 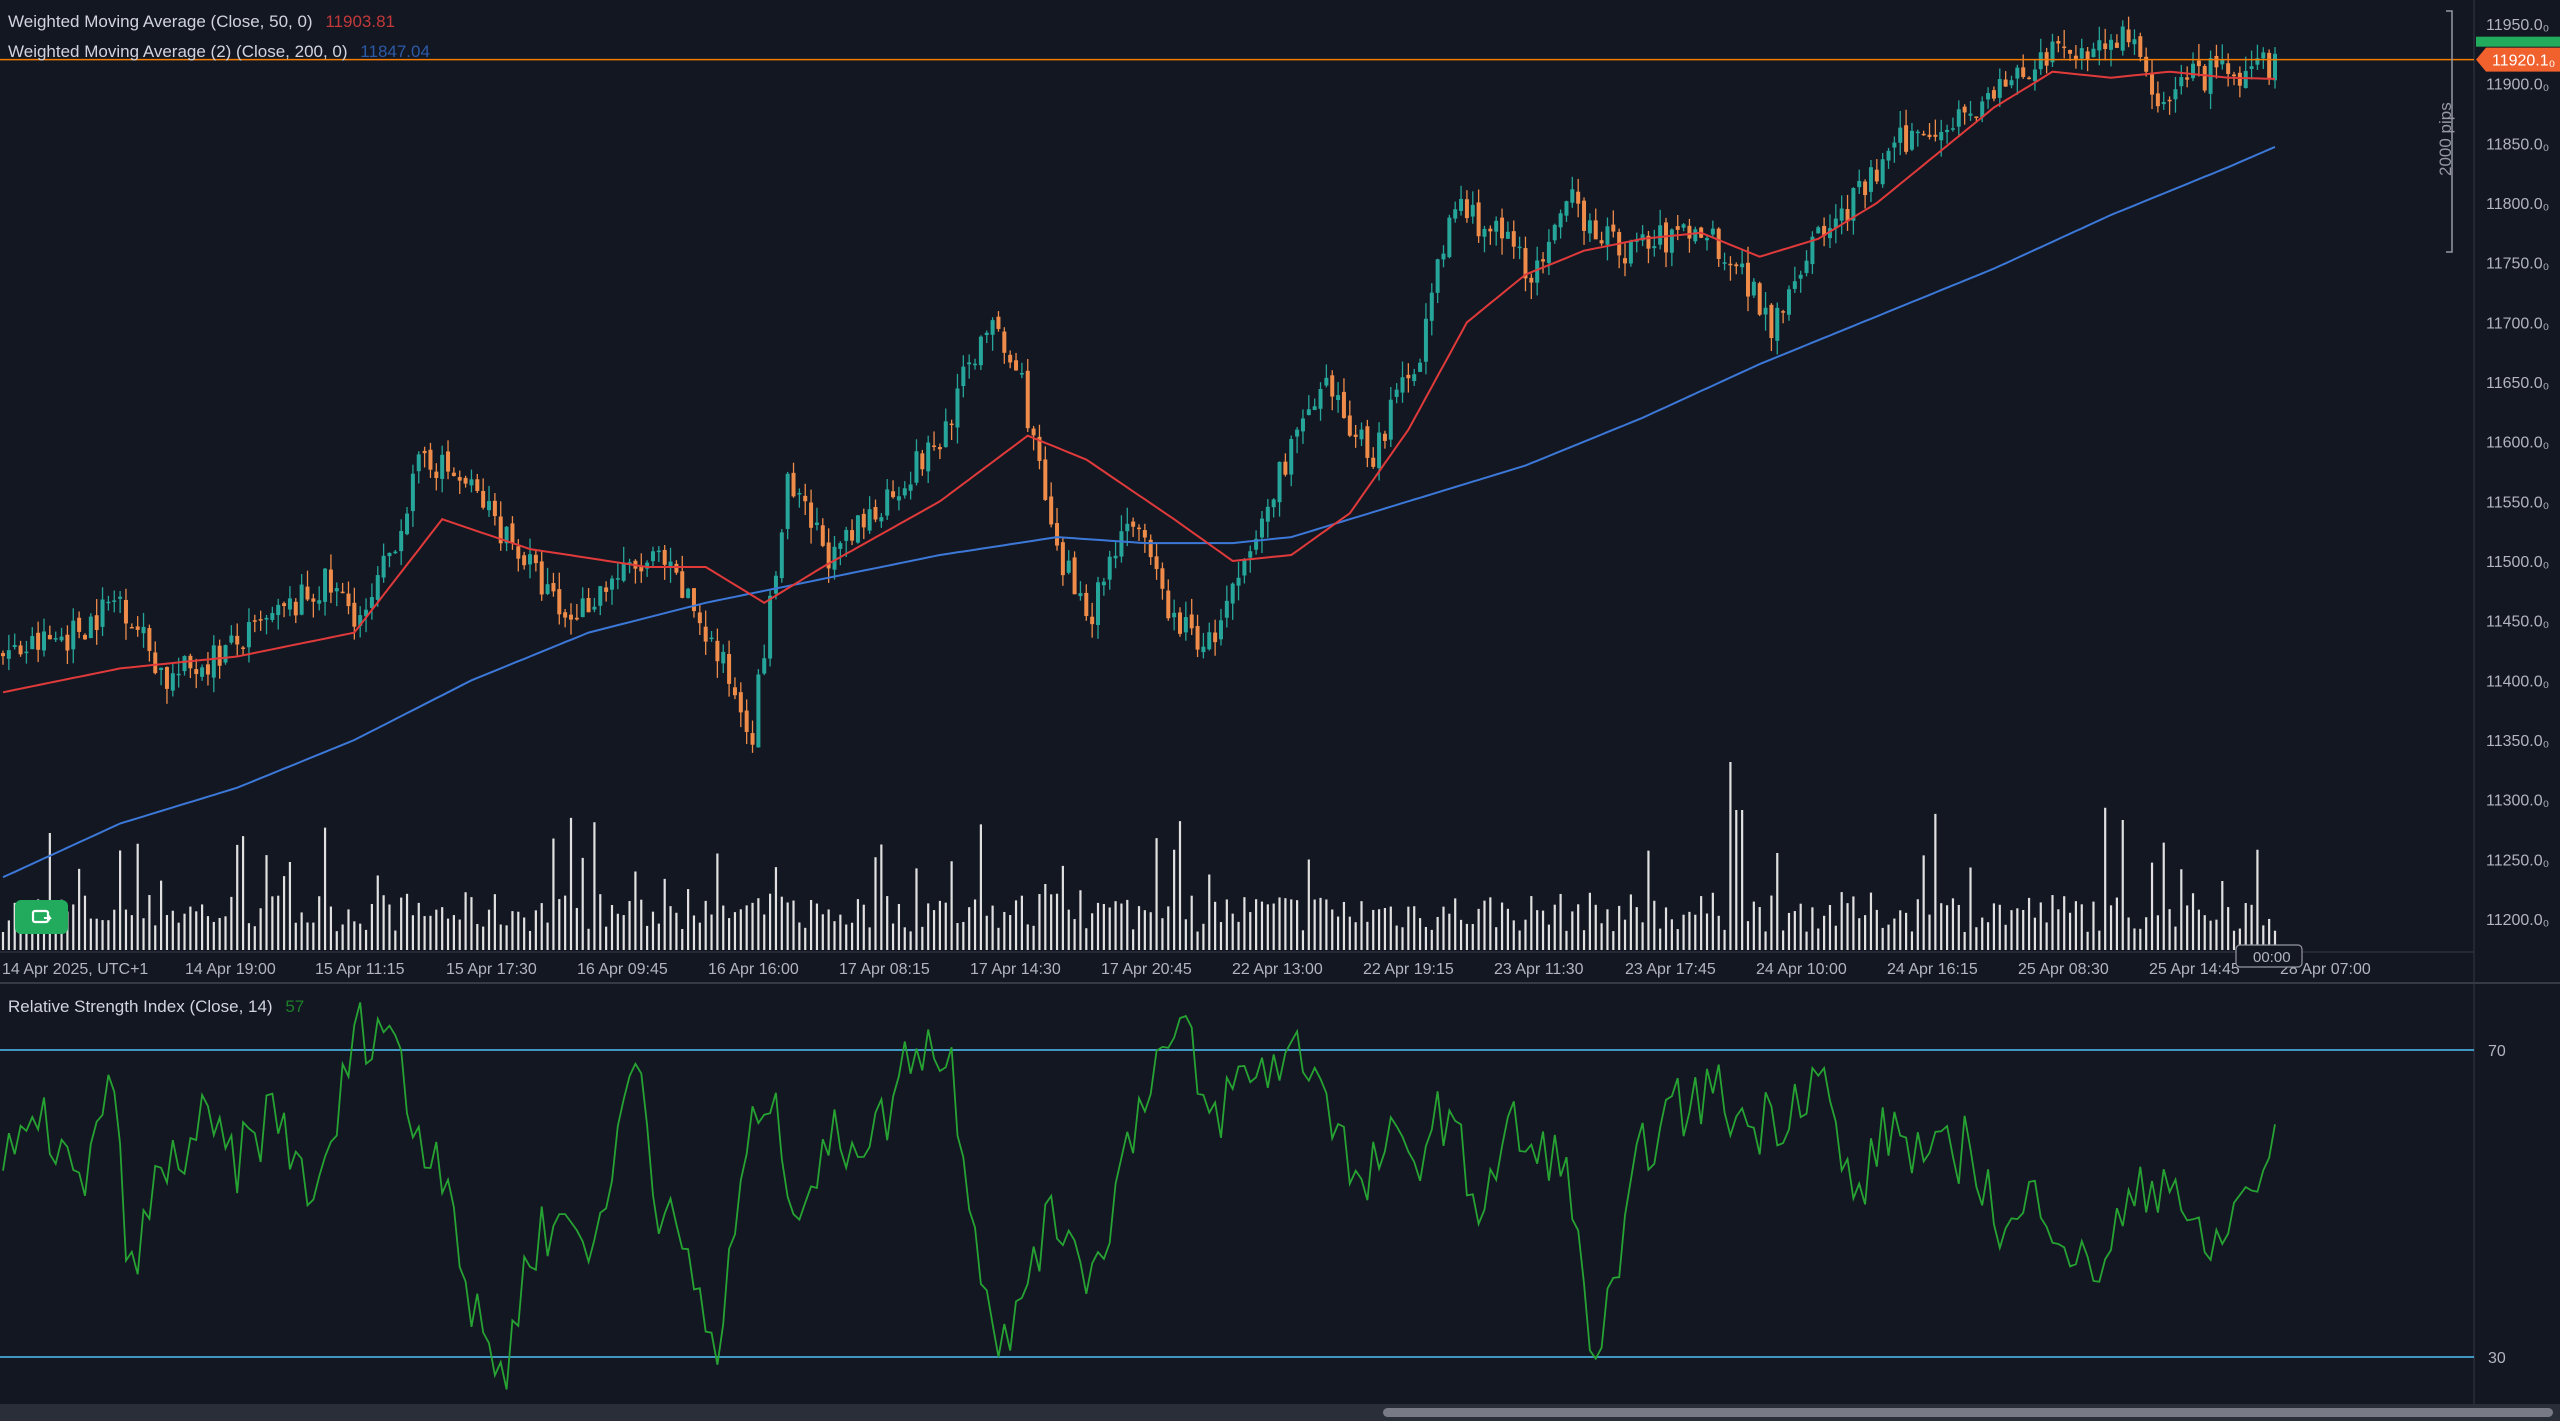 I want to click on rsi-legend: Relative Strength Index (Close, 14) 57, so click(x=156, y=1007).